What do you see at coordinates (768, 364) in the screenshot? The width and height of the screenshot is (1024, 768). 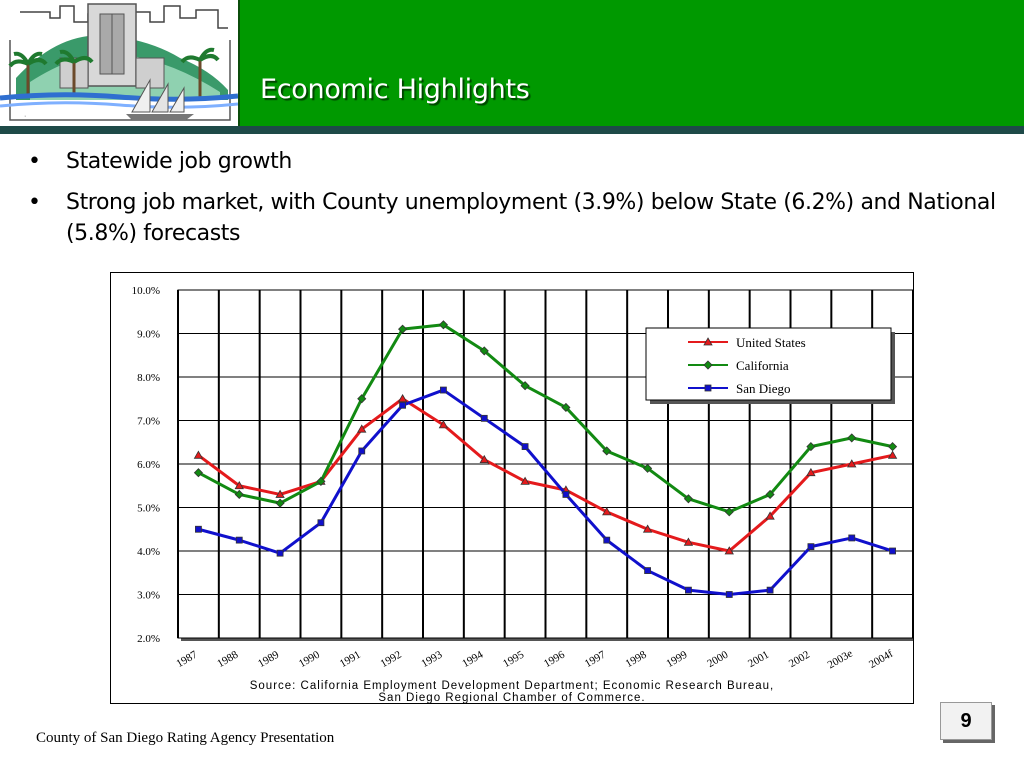 I see `legend-box` at bounding box center [768, 364].